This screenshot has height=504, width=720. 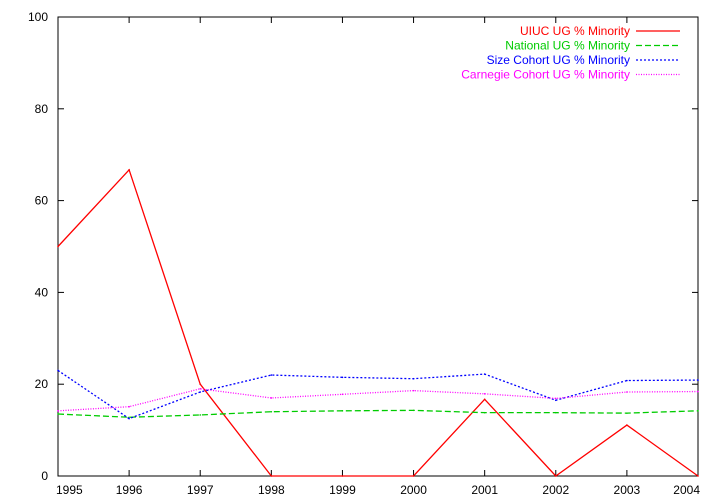 What do you see at coordinates (38, 17) in the screenshot?
I see `y-tick-label: 100` at bounding box center [38, 17].